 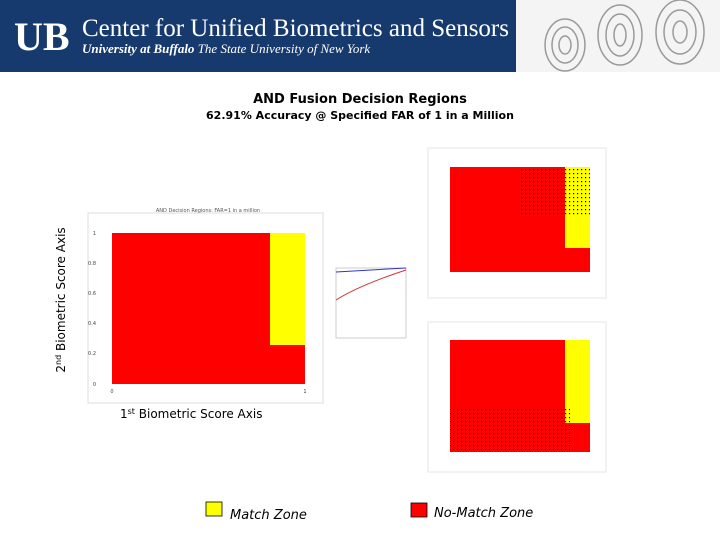 I want to click on slide-title: AND Fusion Decision Regions, so click(x=360, y=99).